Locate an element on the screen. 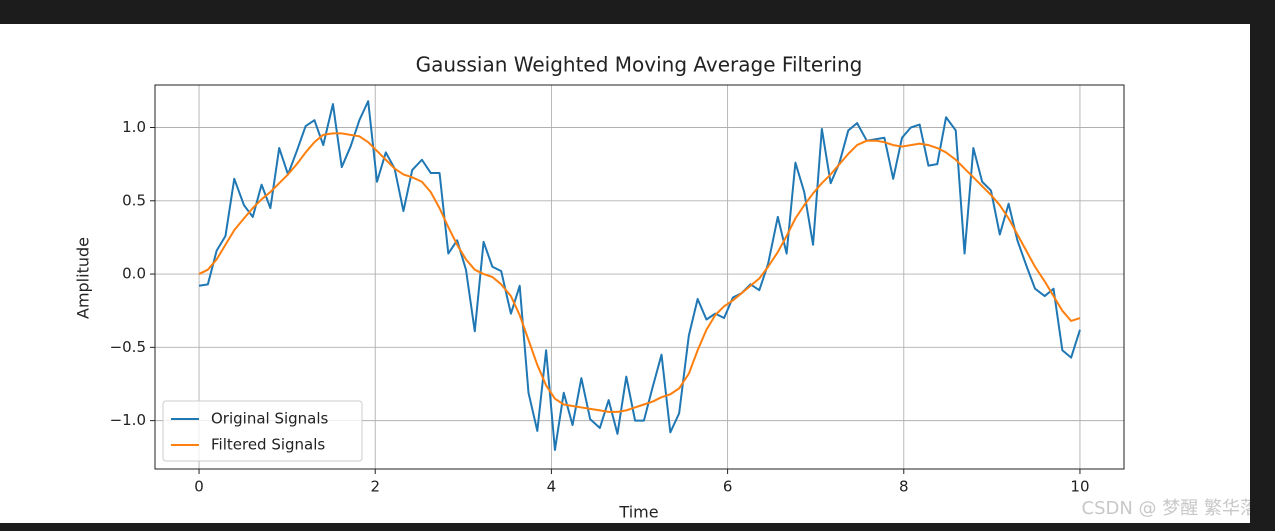  y-tick-label: −1.0 is located at coordinates (128, 420).